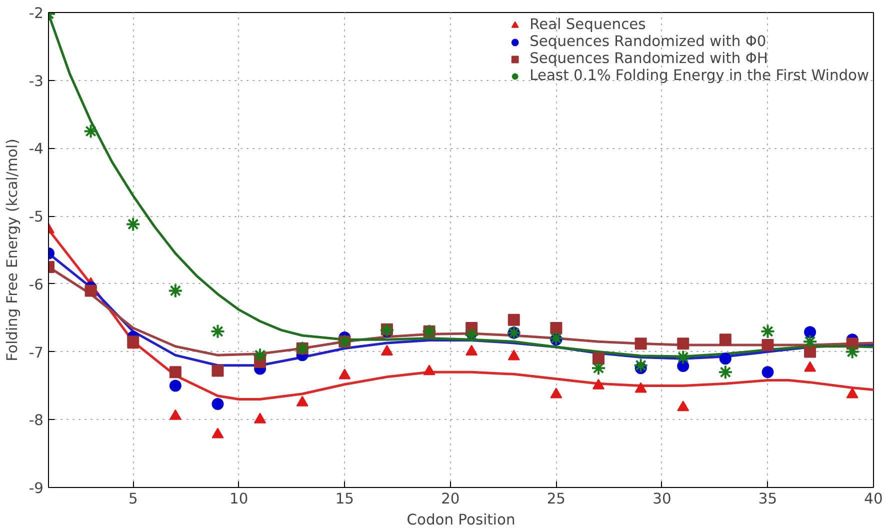 The width and height of the screenshot is (885, 531). Describe the element at coordinates (133, 499) in the screenshot. I see `x-tick-label: 5` at that location.